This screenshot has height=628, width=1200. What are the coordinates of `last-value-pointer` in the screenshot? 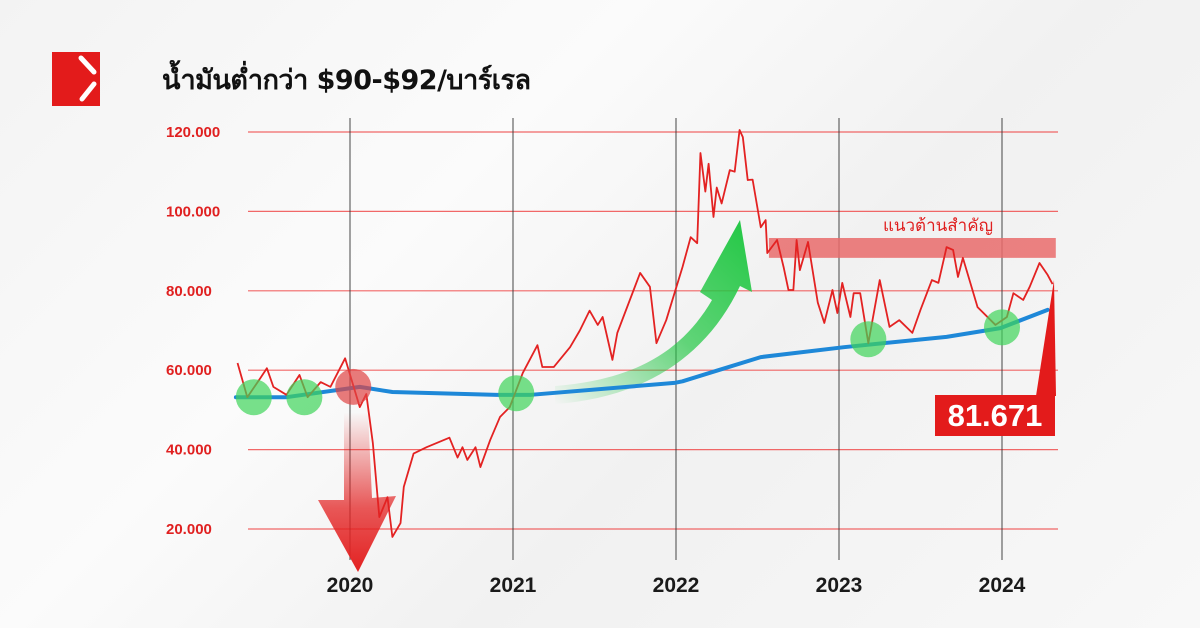 It's located at (1046, 338).